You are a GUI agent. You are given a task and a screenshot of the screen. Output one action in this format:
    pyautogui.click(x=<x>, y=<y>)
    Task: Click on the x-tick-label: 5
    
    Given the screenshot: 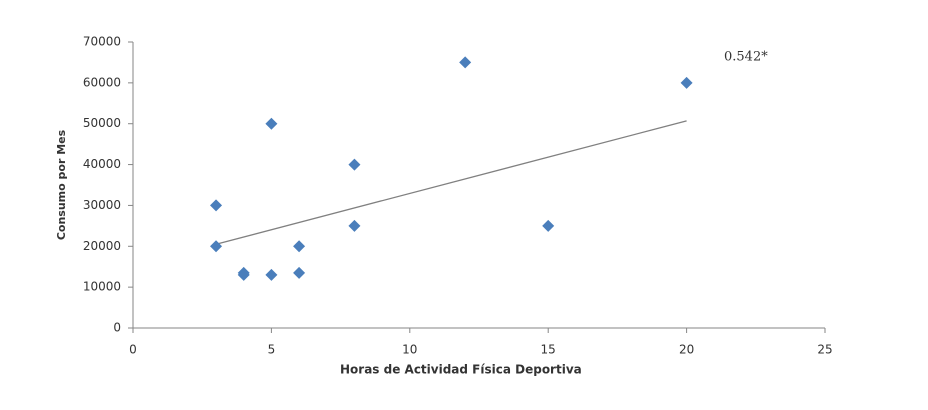 What is the action you would take?
    pyautogui.click(x=272, y=350)
    